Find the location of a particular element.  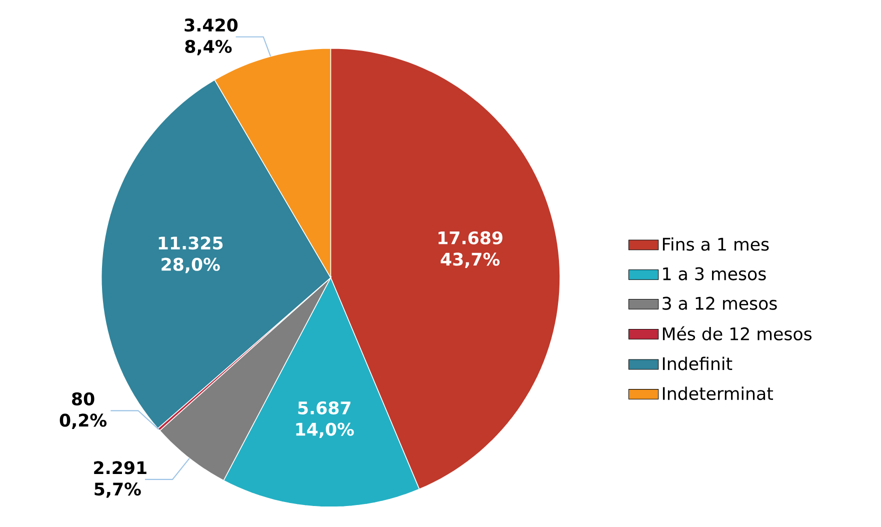

data-label: 2.291 5,7% is located at coordinates (120, 479).